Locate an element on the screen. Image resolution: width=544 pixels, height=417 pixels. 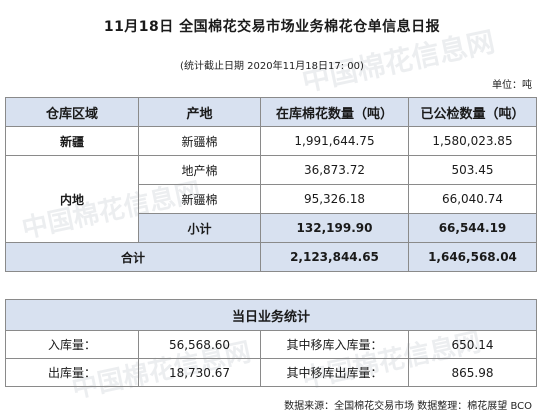
daily-value: 650.14 is located at coordinates (472, 344).